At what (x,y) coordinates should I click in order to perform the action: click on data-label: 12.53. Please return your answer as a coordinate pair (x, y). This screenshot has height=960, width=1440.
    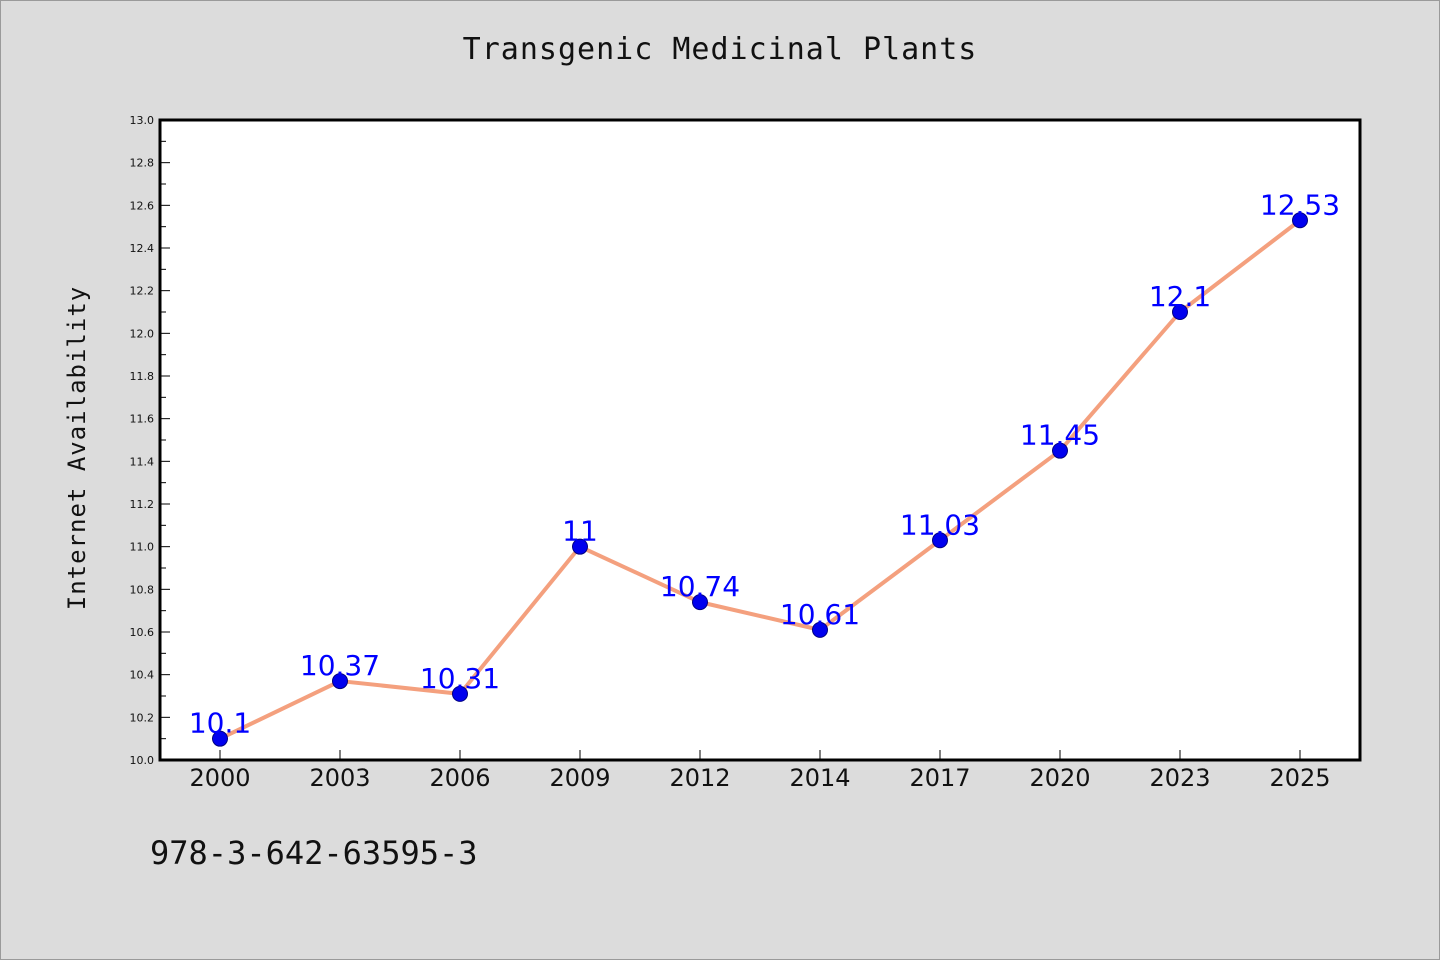
    Looking at the image, I should click on (1300, 204).